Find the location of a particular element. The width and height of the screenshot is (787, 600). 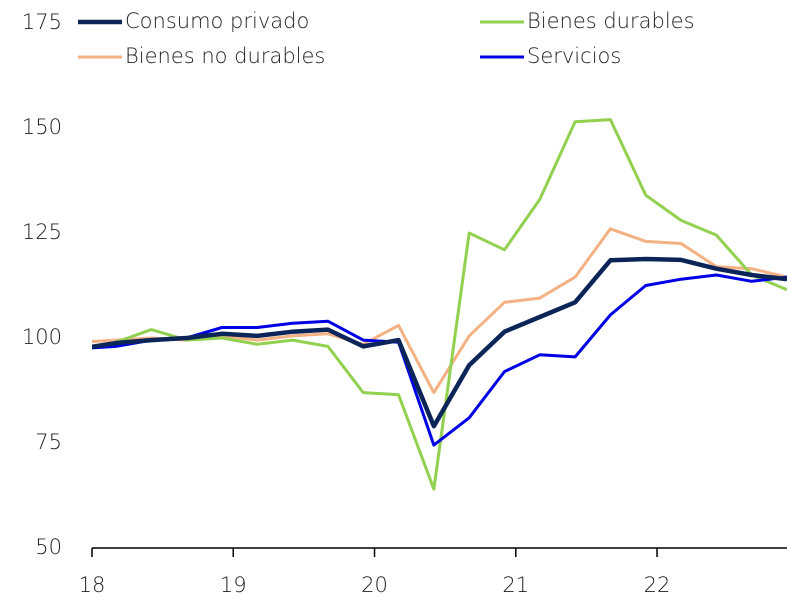

x-tick-label: 22 is located at coordinates (657, 585).